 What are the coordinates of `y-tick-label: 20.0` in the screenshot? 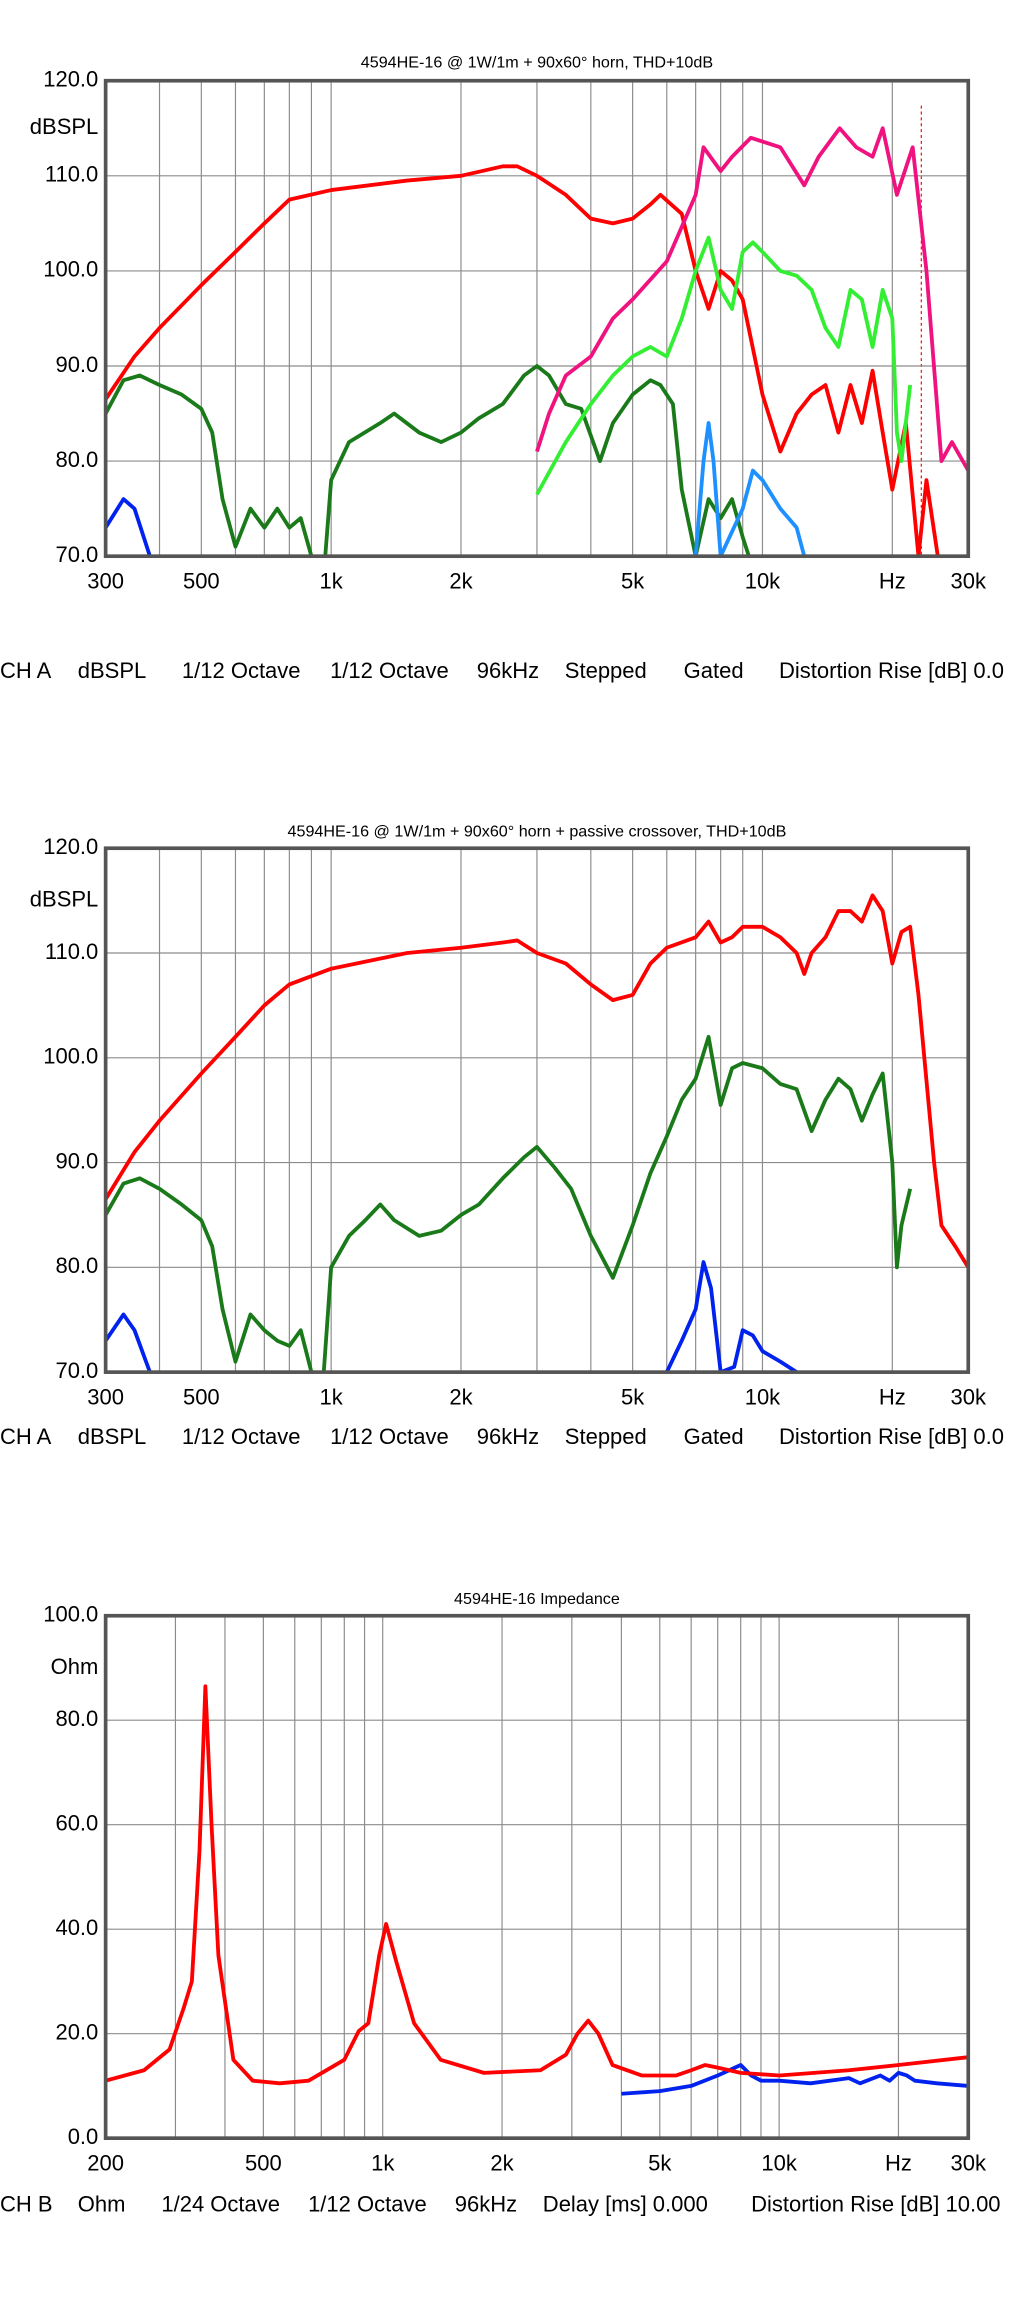 It's located at (76, 2031).